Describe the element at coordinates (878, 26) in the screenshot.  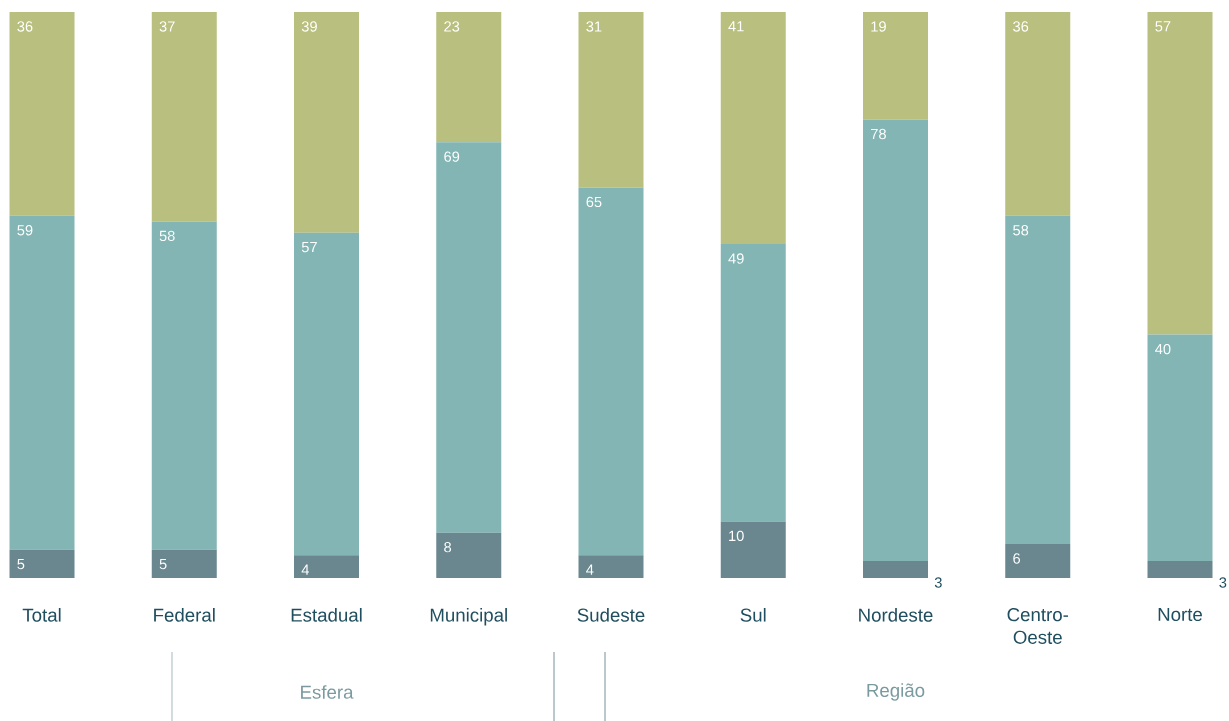
I see `data-label: 19` at that location.